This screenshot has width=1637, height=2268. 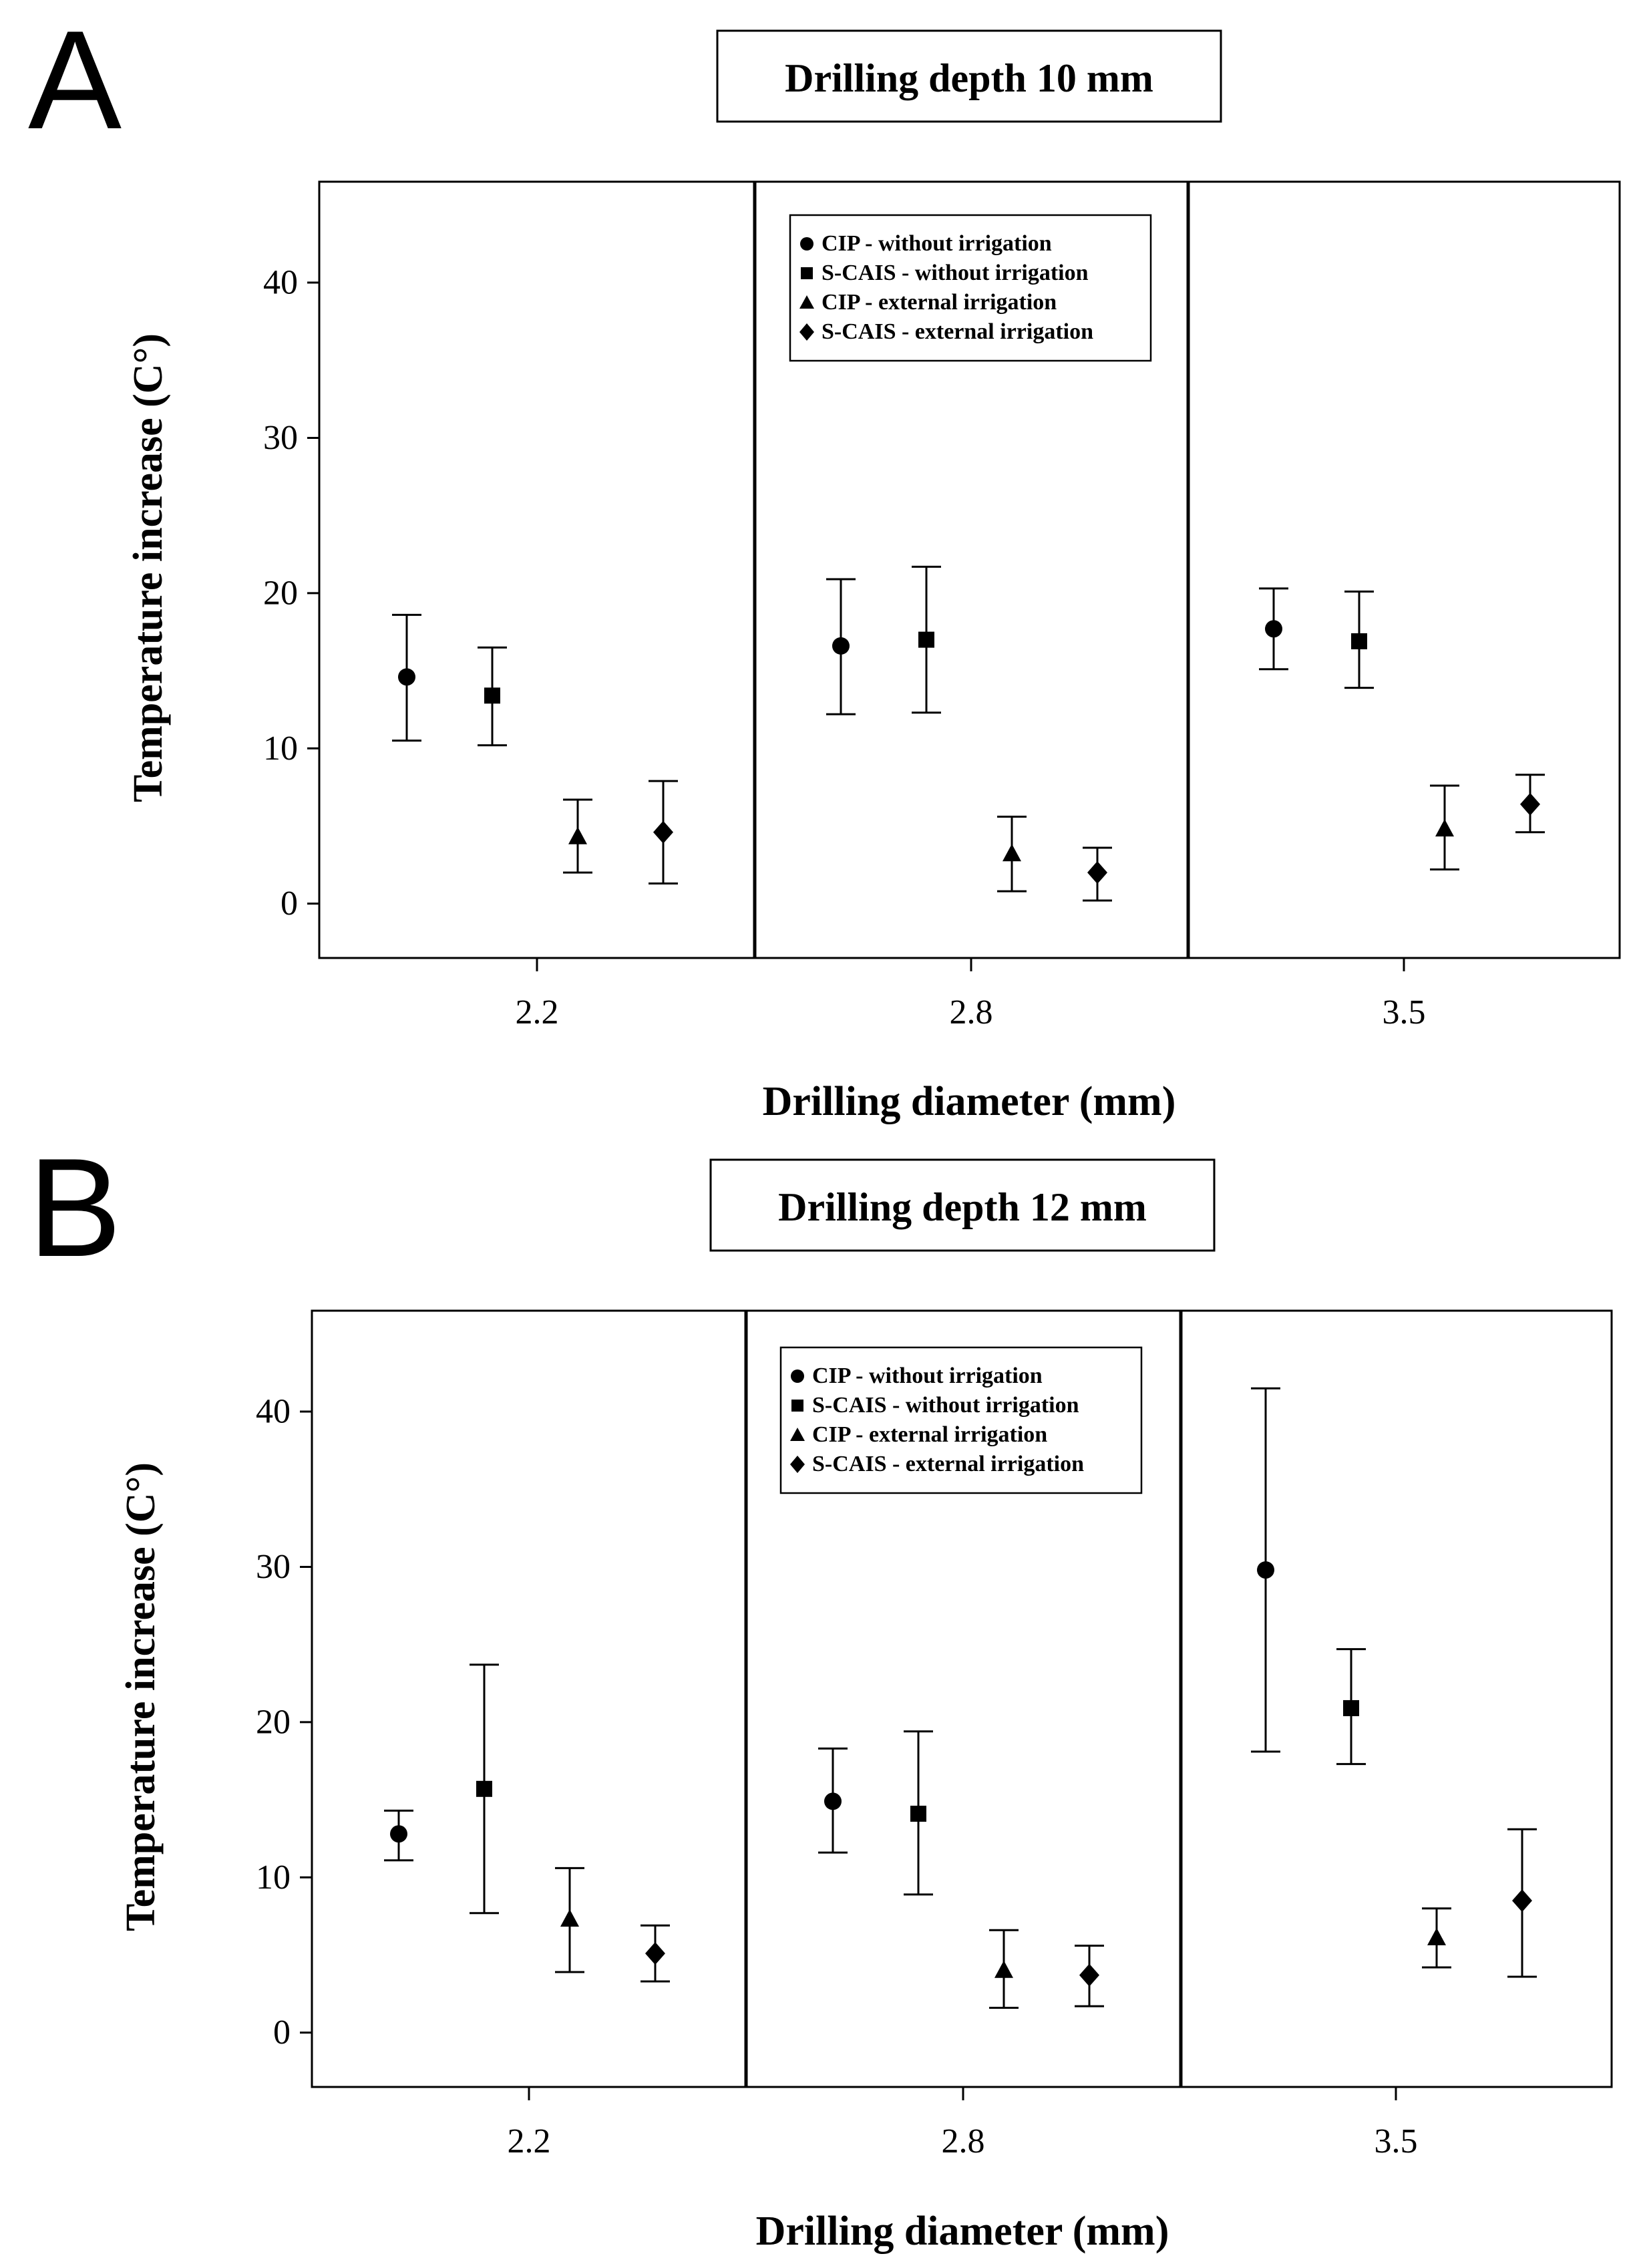 I want to click on svg-text: 30, so click(x=280, y=438).